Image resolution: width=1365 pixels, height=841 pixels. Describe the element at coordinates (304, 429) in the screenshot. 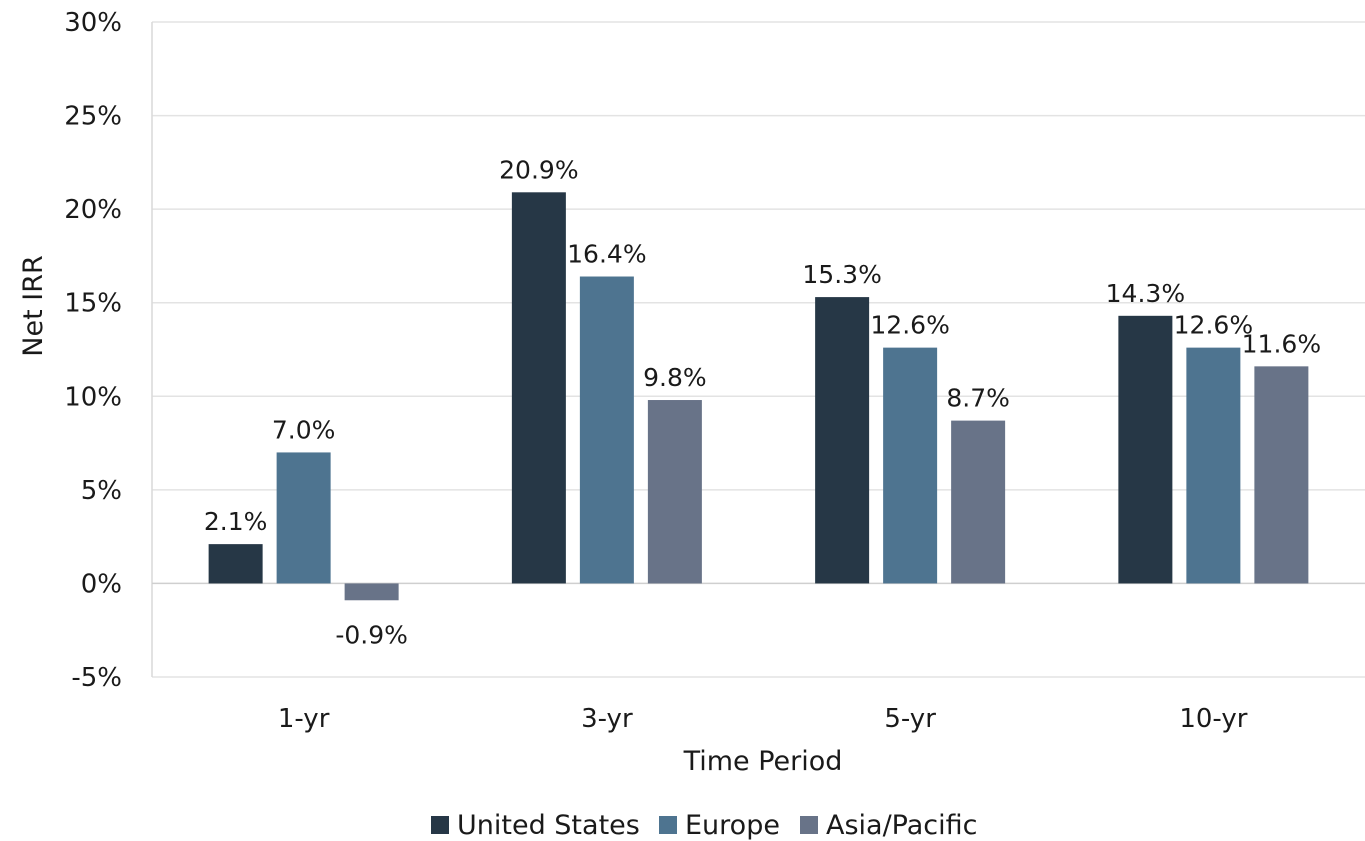

I see `data-label-europe: 7.0%` at that location.